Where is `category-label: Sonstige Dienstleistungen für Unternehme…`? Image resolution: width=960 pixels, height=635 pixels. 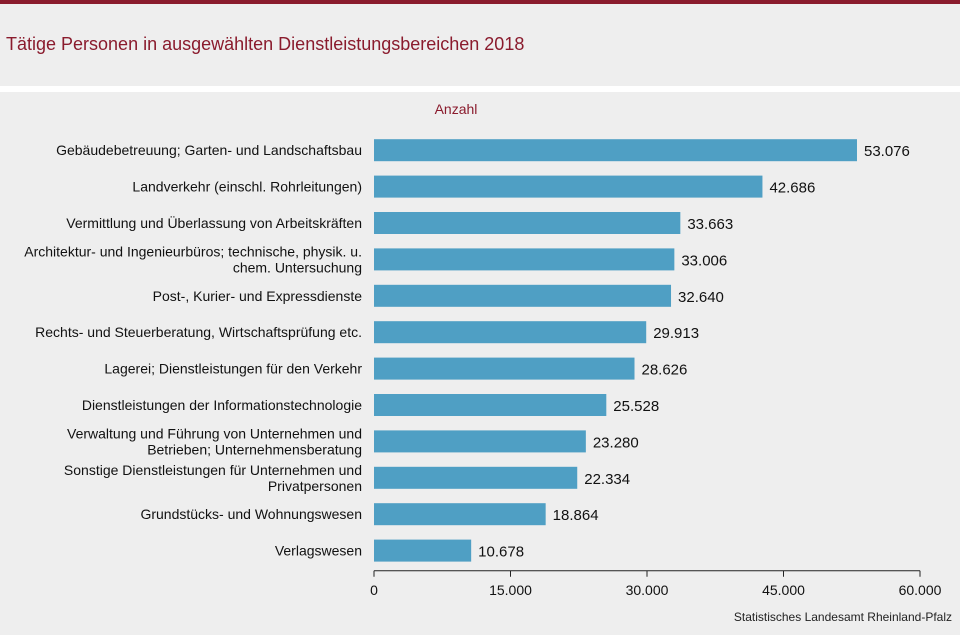
category-label: Sonstige Dienstleistungen für Unternehme… is located at coordinates (213, 470).